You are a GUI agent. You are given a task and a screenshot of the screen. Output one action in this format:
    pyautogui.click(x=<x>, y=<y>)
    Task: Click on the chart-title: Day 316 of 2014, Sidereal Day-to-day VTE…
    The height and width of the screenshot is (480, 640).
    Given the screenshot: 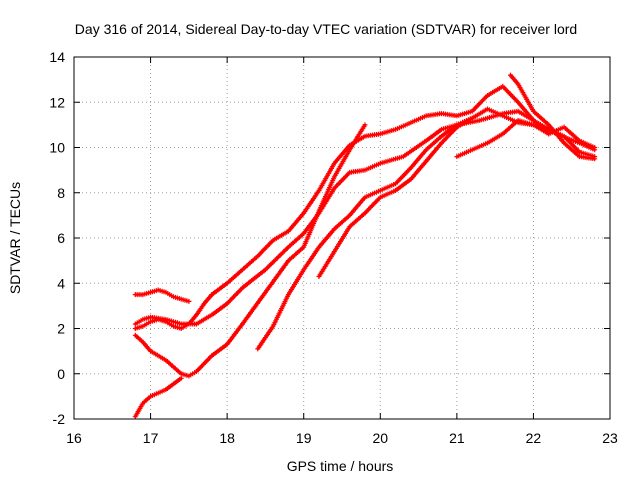 What is the action you would take?
    pyautogui.click(x=326, y=29)
    